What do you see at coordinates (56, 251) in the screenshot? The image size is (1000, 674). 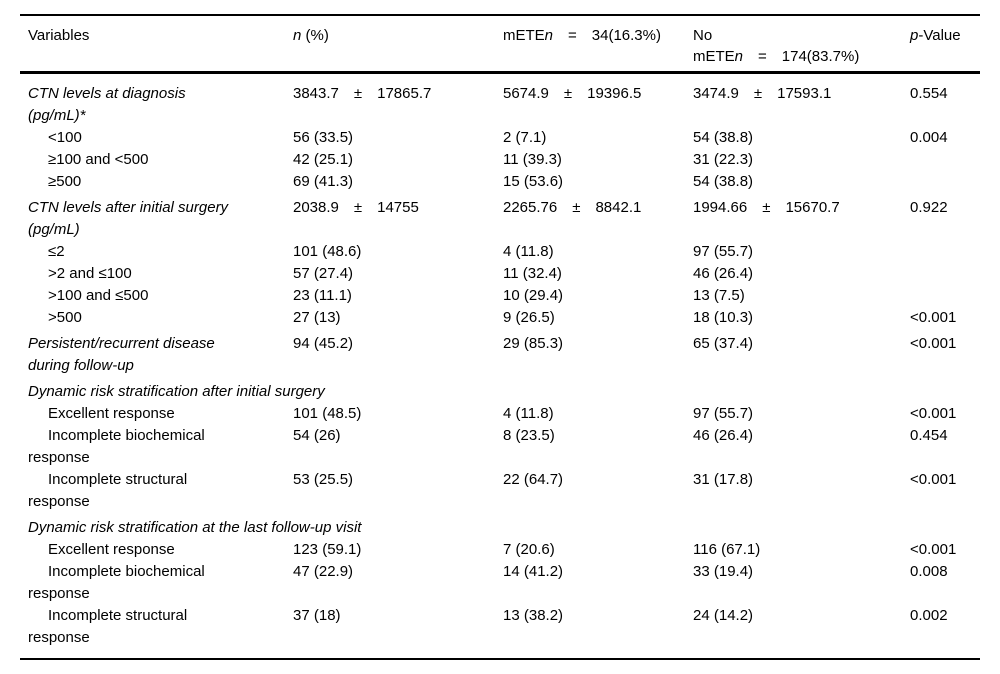 I see `row-label: ≤2` at bounding box center [56, 251].